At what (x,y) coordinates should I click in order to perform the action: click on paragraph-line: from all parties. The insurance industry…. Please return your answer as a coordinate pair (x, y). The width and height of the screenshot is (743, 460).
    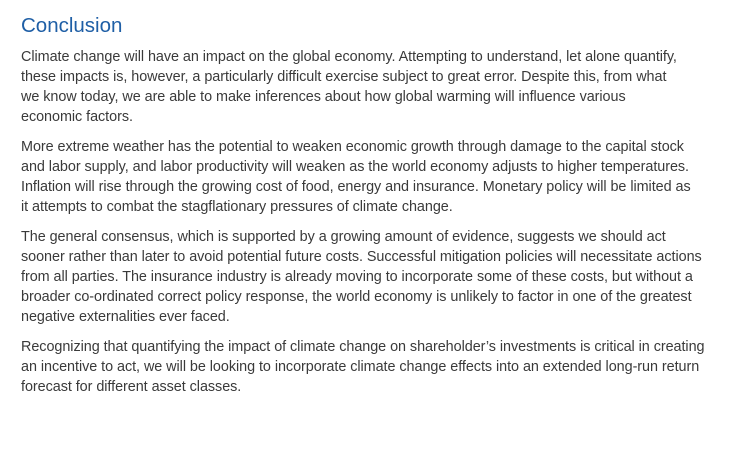
    Looking at the image, I should click on (357, 277).